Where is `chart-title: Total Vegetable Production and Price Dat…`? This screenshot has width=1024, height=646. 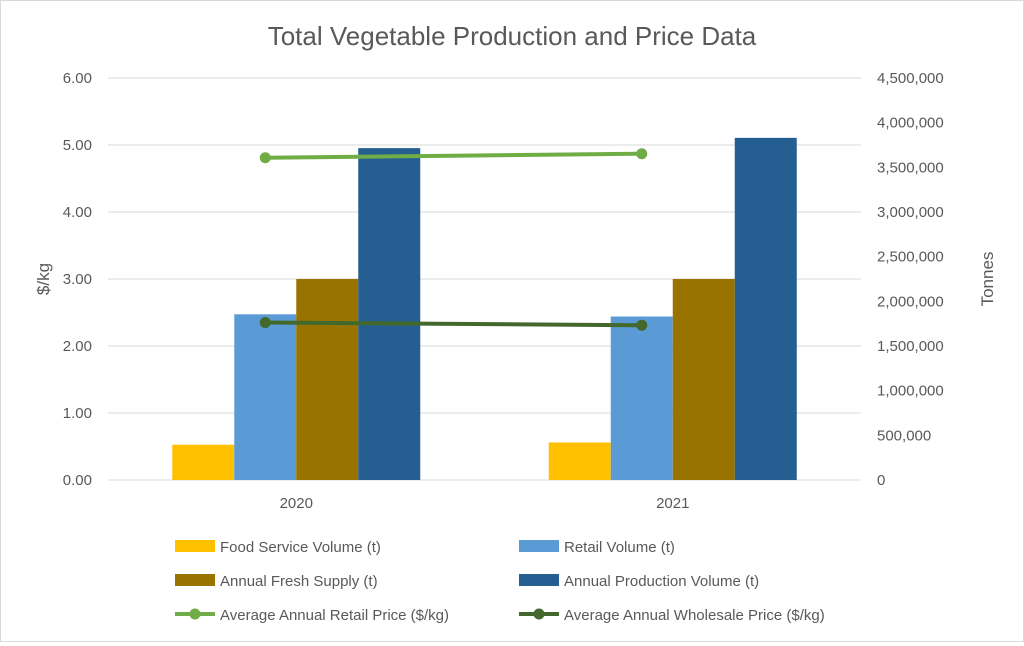
chart-title: Total Vegetable Production and Price Dat… is located at coordinates (512, 36).